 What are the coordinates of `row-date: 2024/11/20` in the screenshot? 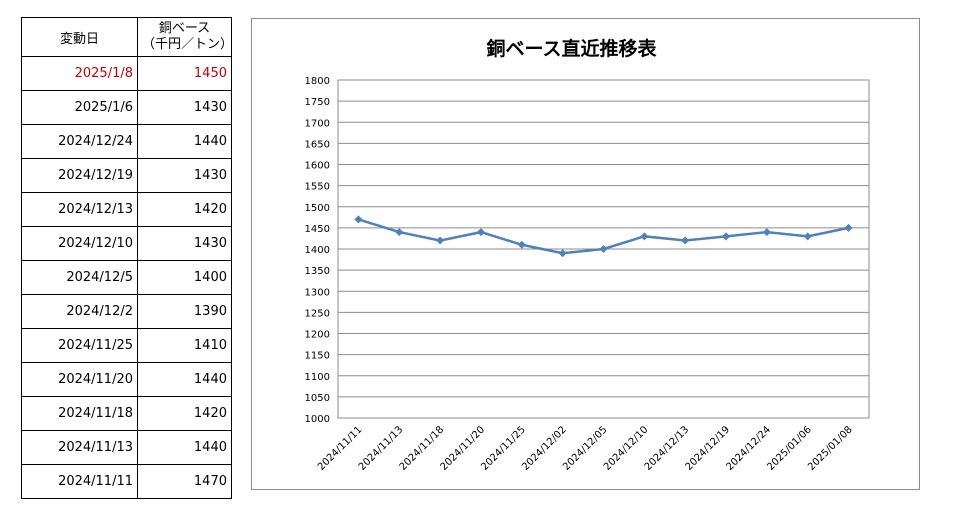 It's located at (79, 379).